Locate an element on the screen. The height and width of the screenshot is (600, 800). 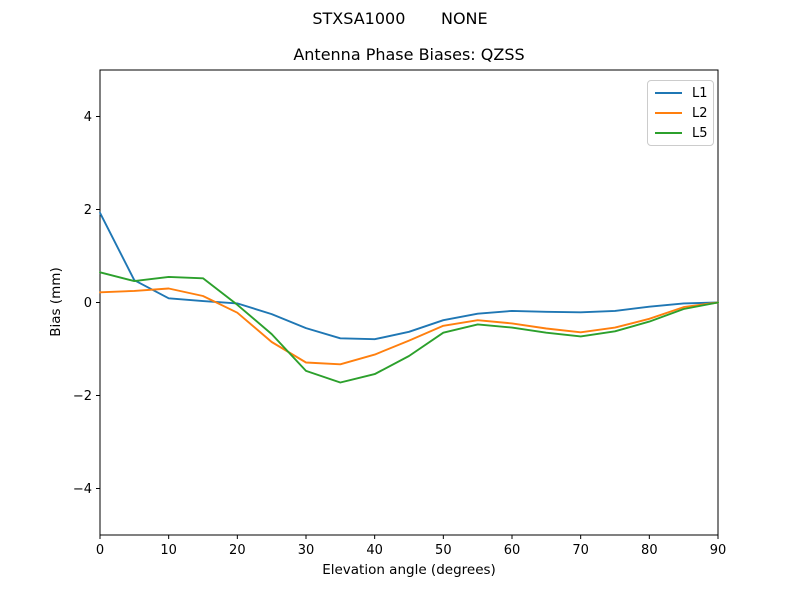
y-tick-label: 2 is located at coordinates (88, 210).